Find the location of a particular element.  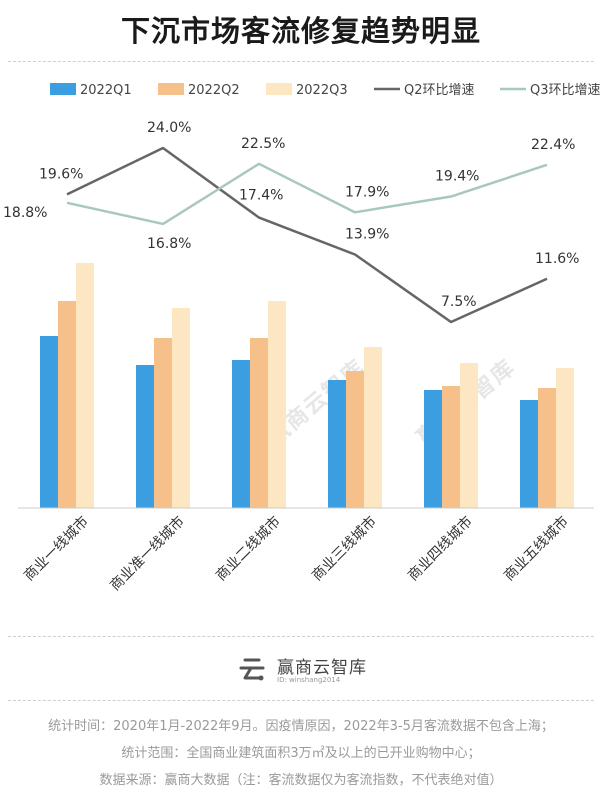

data-label: 19.6% is located at coordinates (61, 174).